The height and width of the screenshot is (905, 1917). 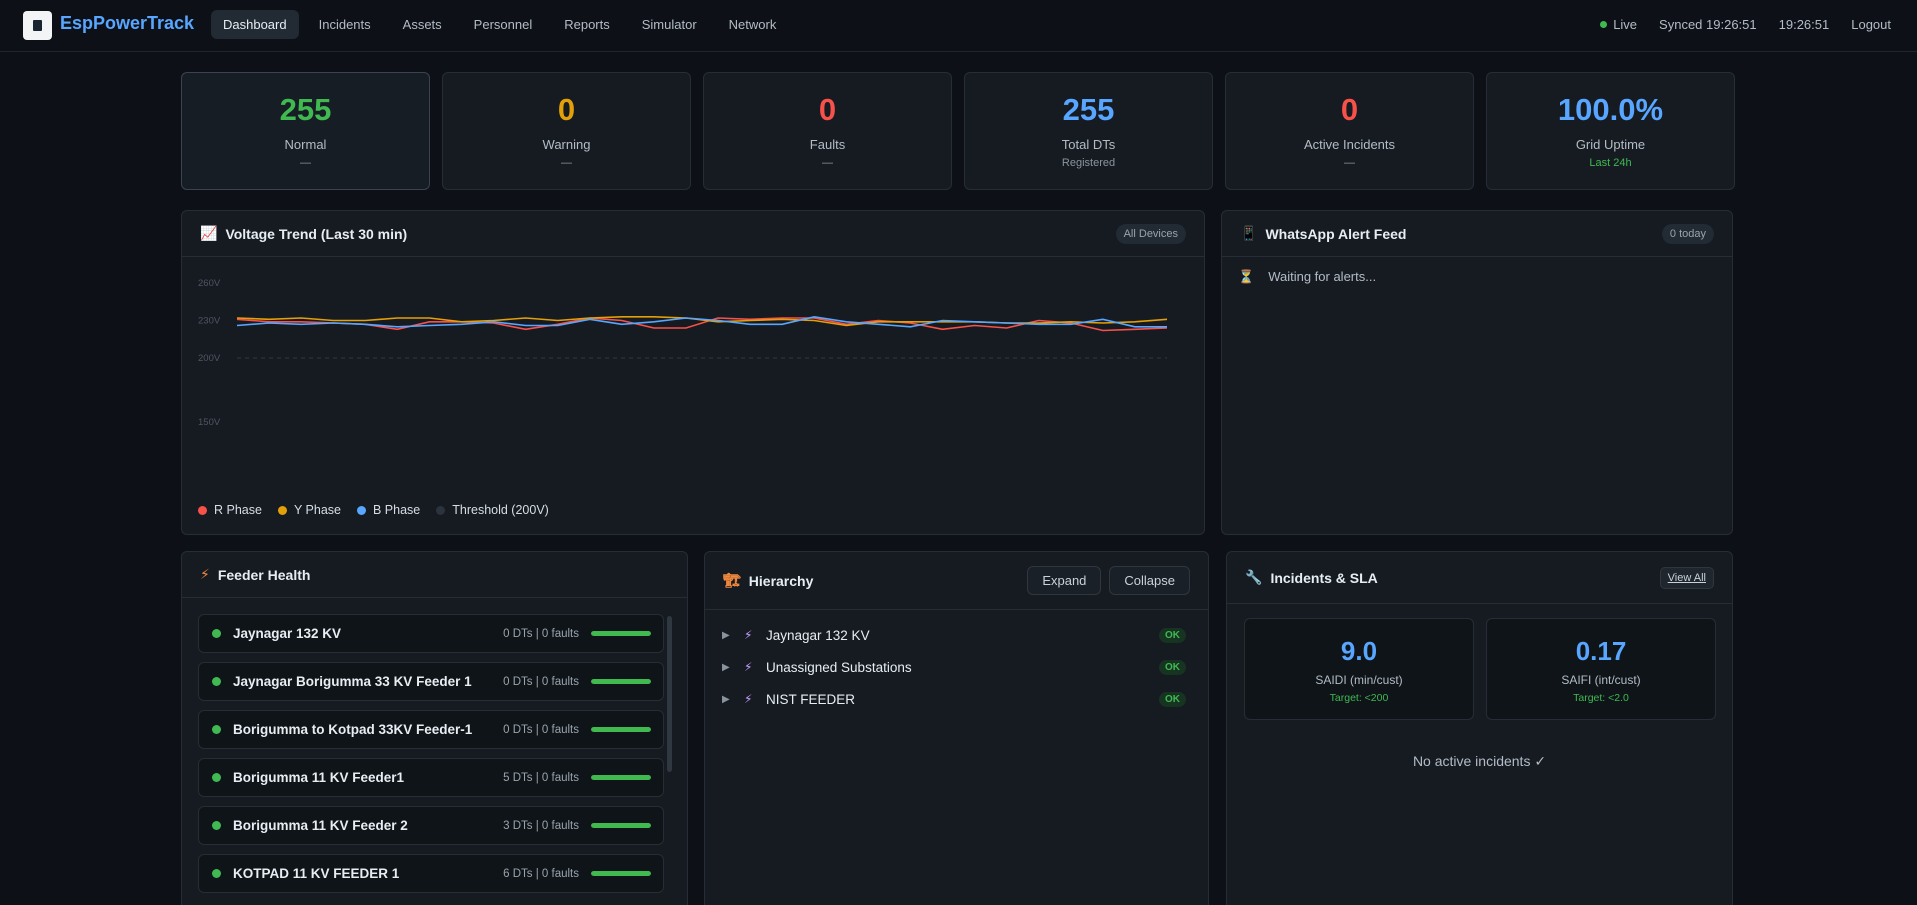 I want to click on status-area: Live Synced 19:26:51 19:26:51 Logout, so click(x=1745, y=24).